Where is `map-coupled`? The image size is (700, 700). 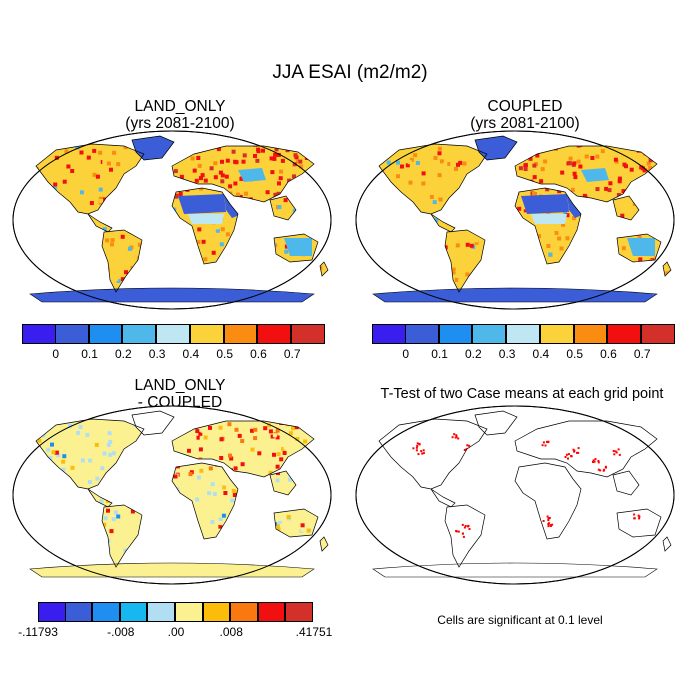
map-coupled is located at coordinates (515, 220).